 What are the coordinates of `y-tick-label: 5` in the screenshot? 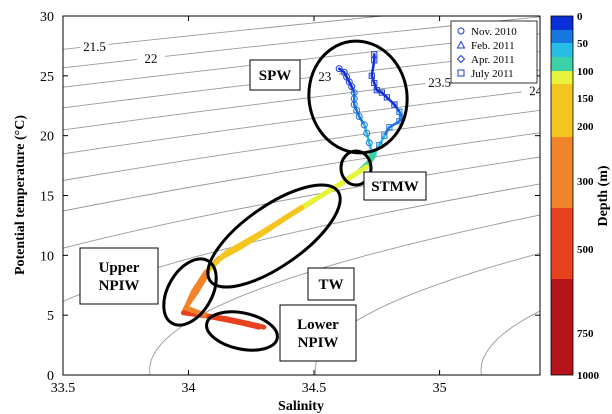 It's located at (50, 316).